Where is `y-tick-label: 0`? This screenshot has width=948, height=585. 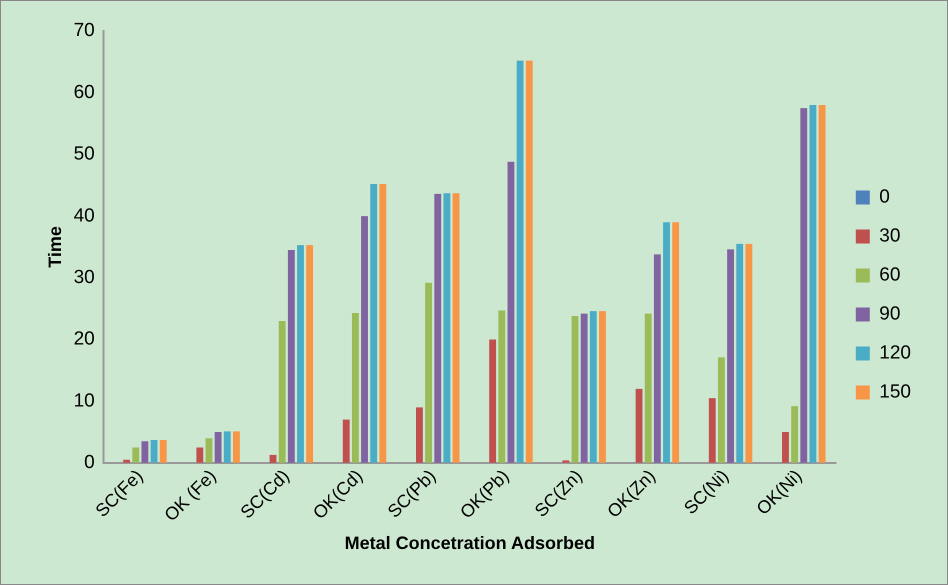
y-tick-label: 0 is located at coordinates (89, 463).